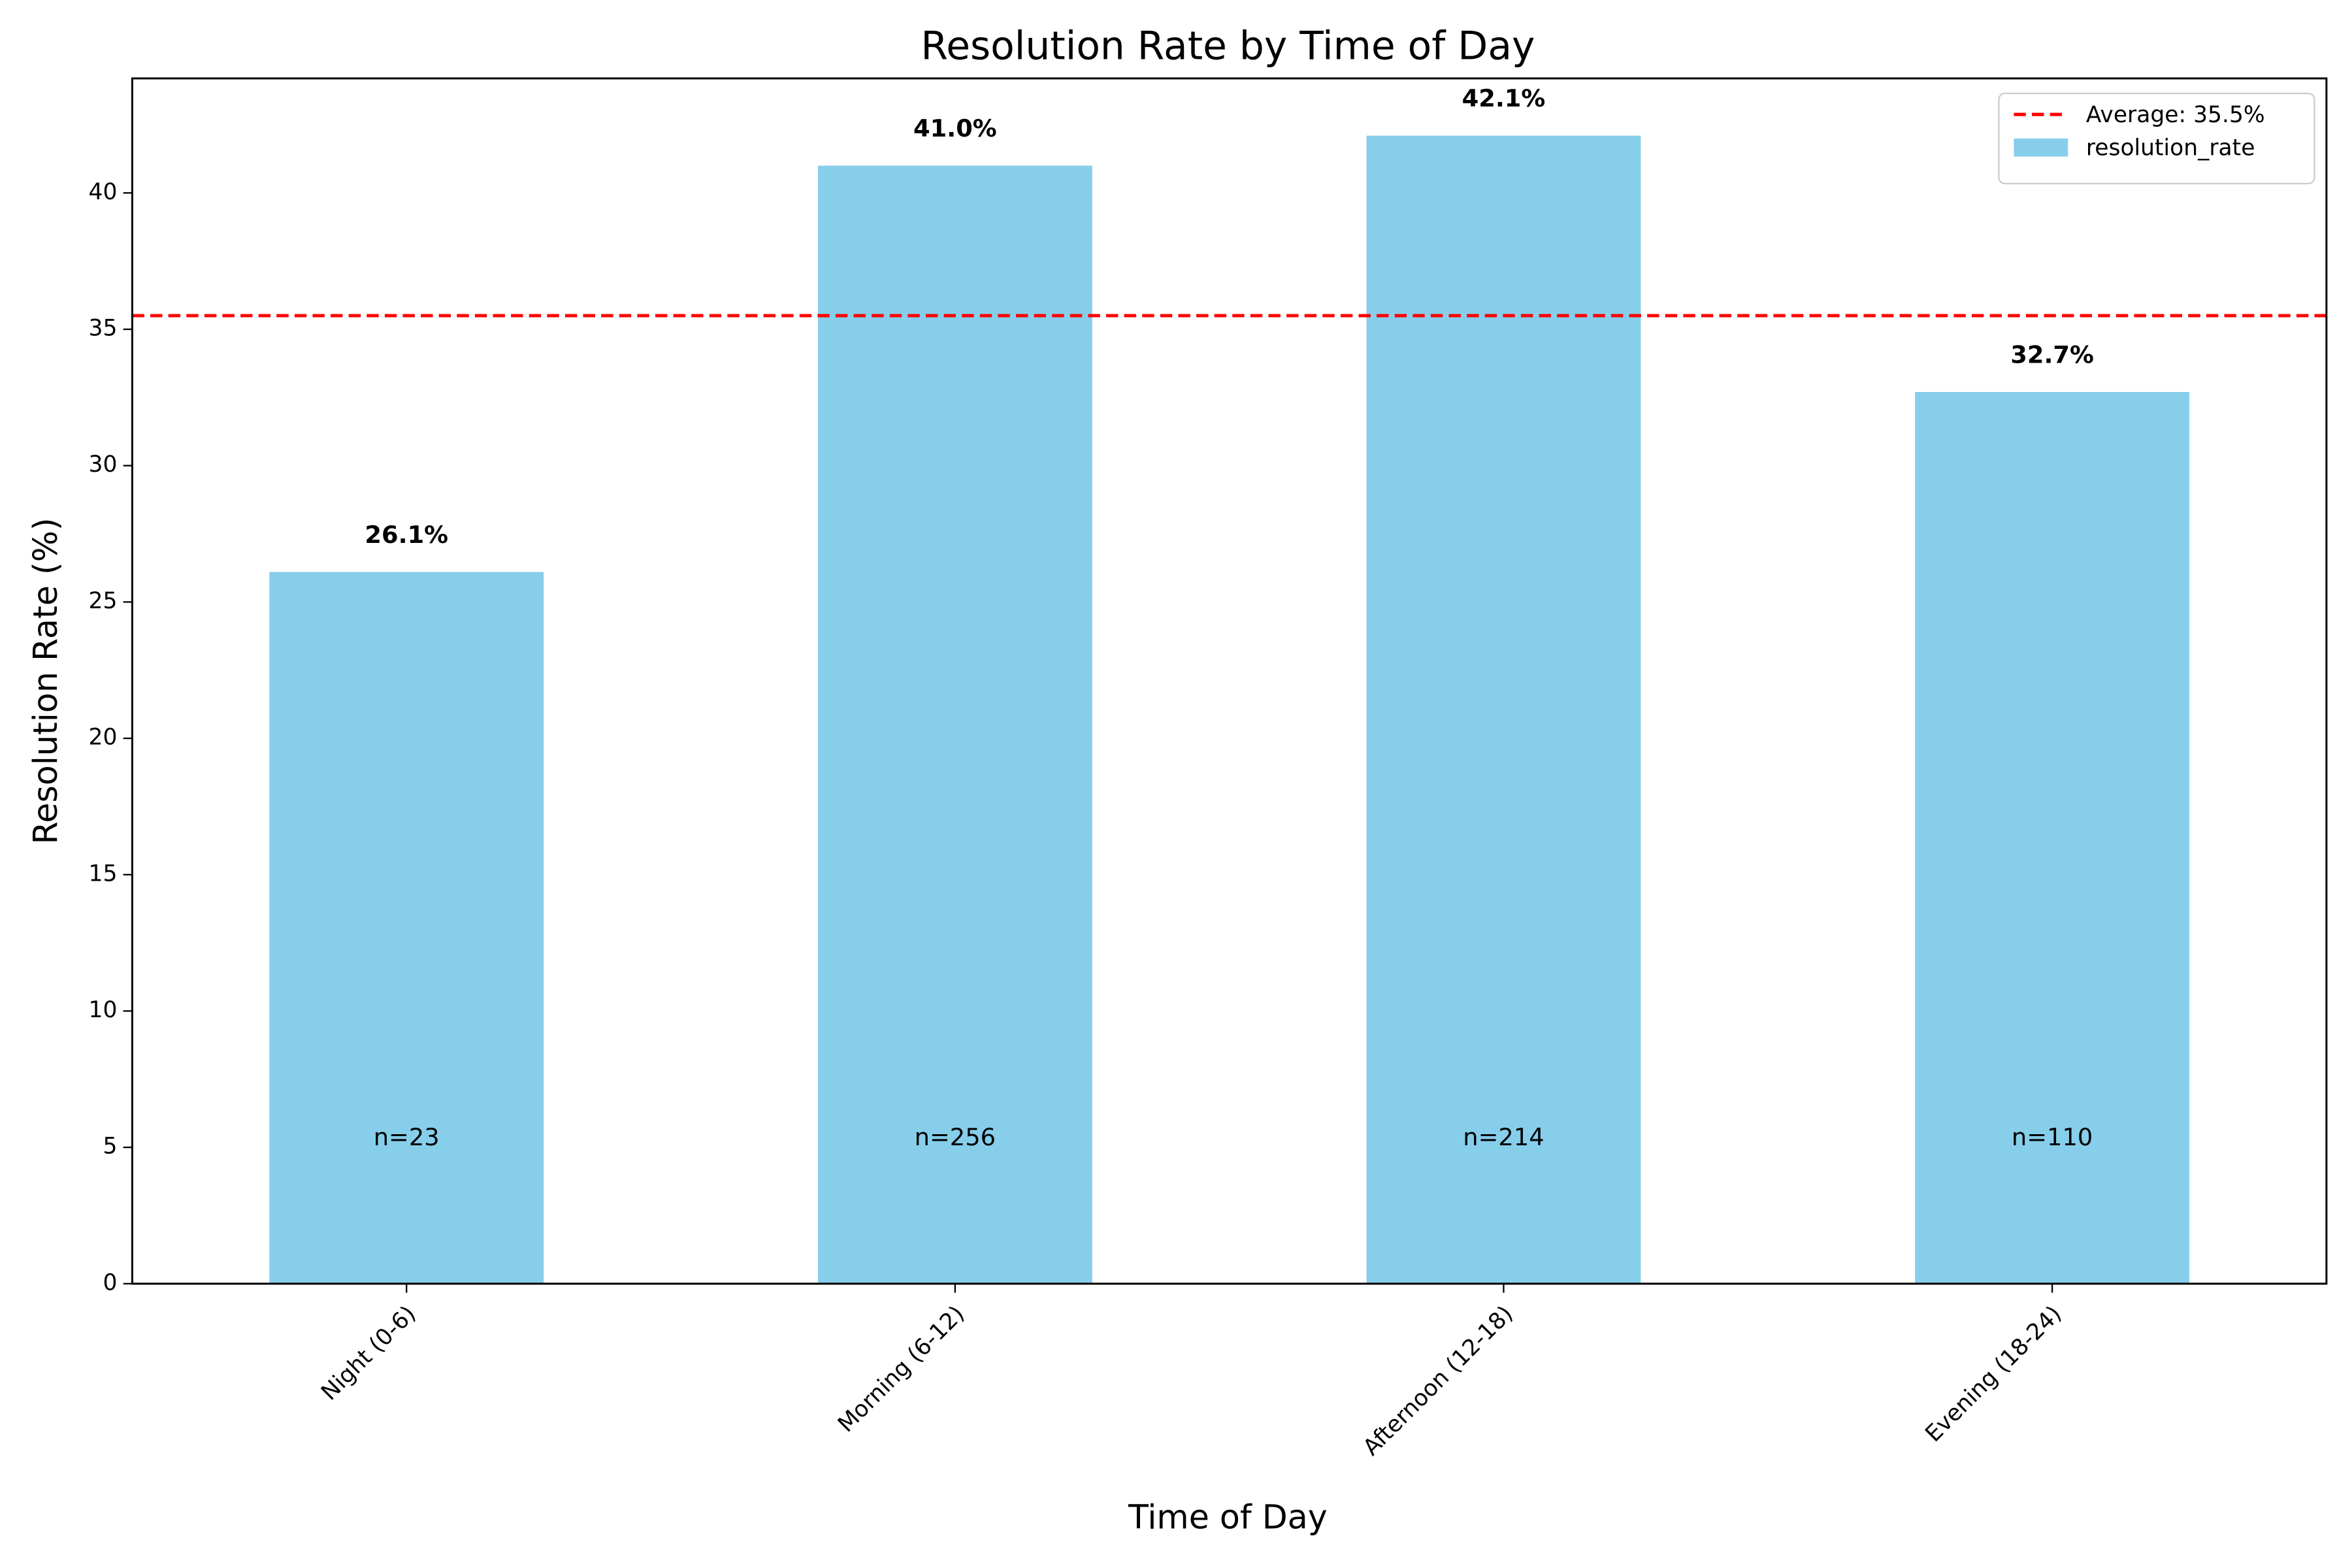 The width and height of the screenshot is (2352, 1568). What do you see at coordinates (103, 328) in the screenshot?
I see `y-tick-label: 35` at bounding box center [103, 328].